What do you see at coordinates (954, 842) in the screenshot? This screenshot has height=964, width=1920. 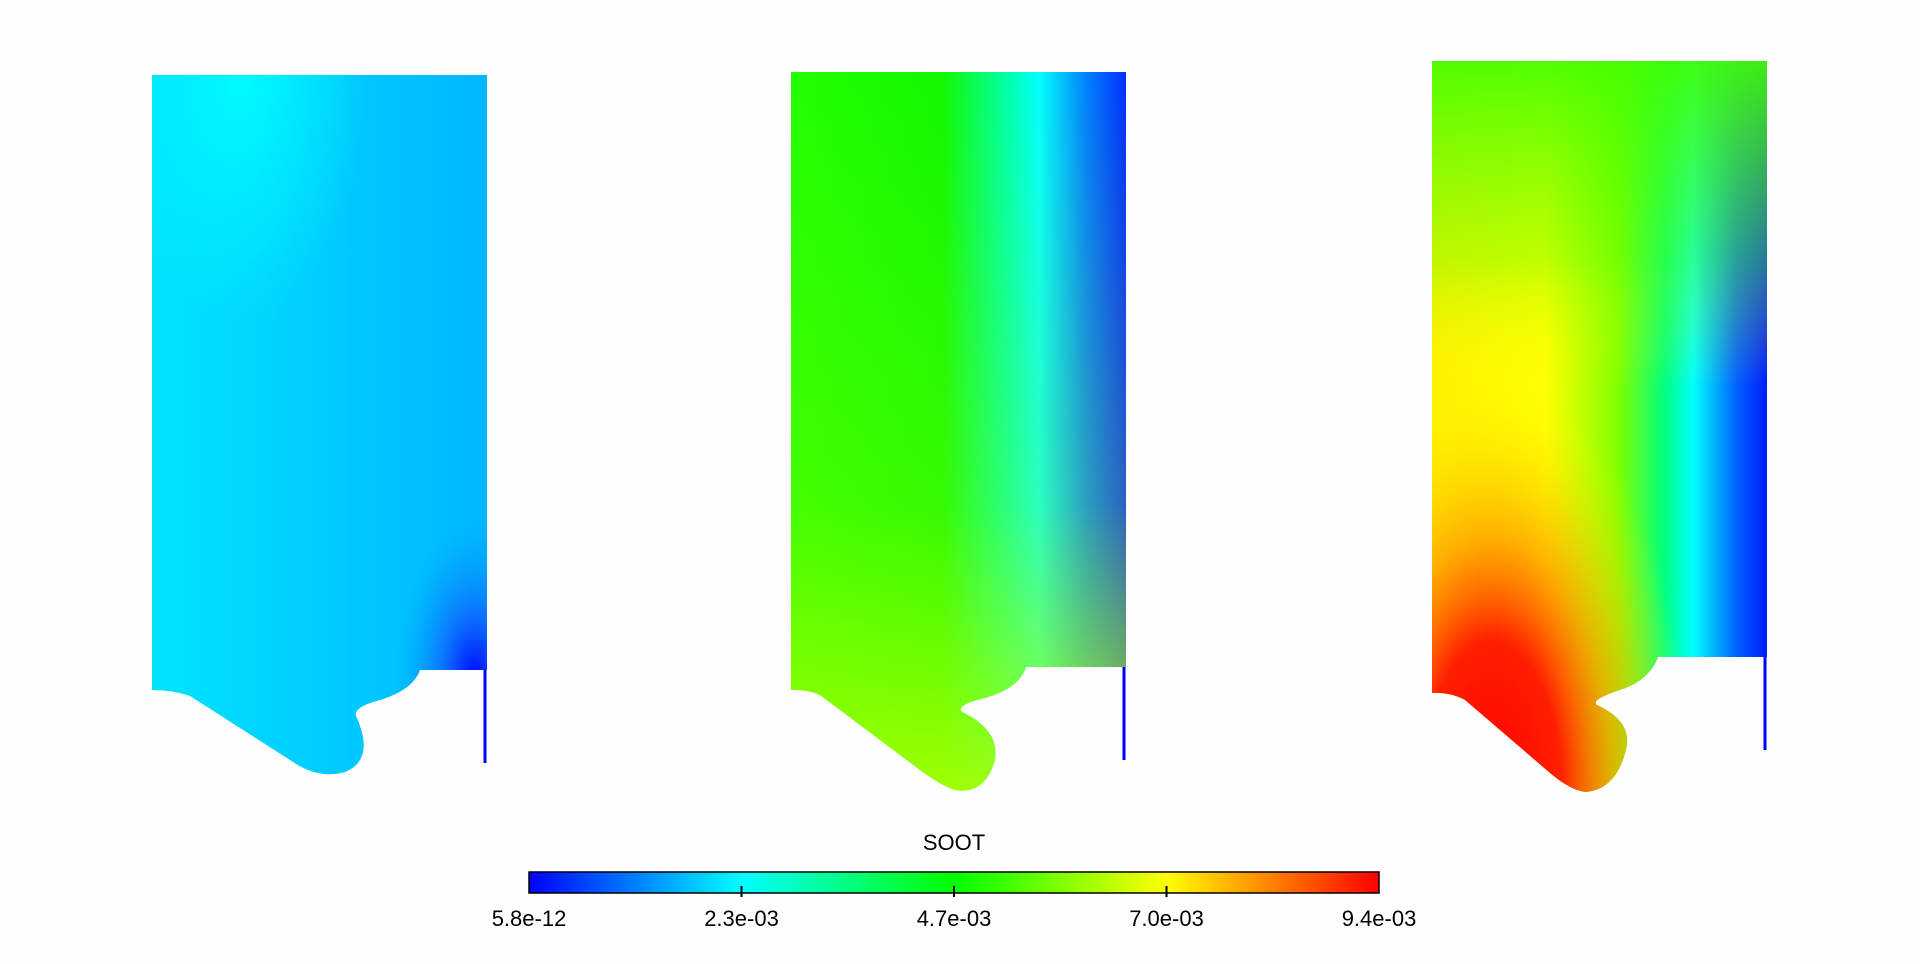 I see `colorbar-title: SOOT` at bounding box center [954, 842].